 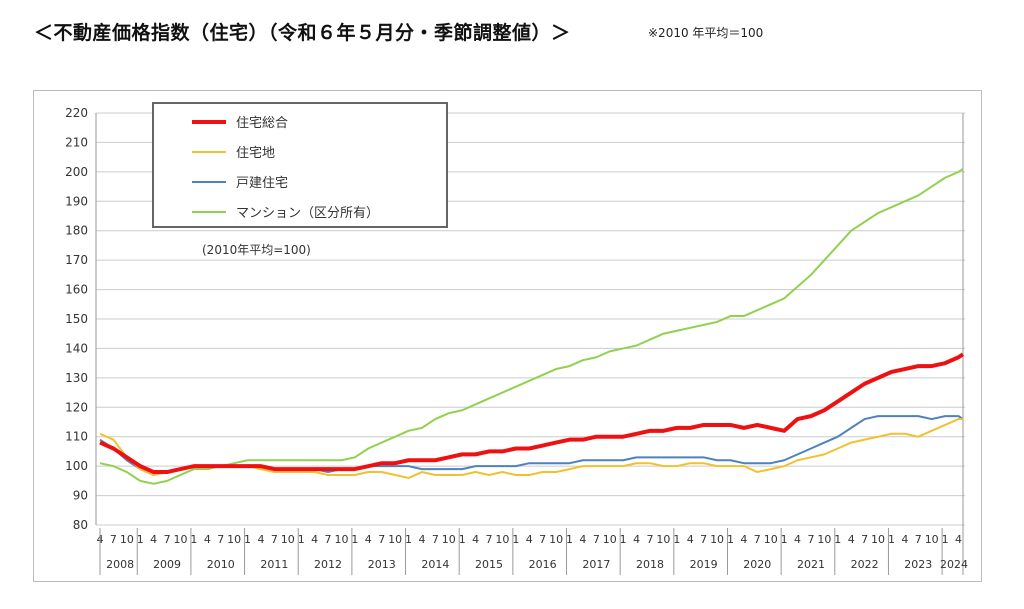 What do you see at coordinates (76, 201) in the screenshot?
I see `y-tick-label: 190` at bounding box center [76, 201].